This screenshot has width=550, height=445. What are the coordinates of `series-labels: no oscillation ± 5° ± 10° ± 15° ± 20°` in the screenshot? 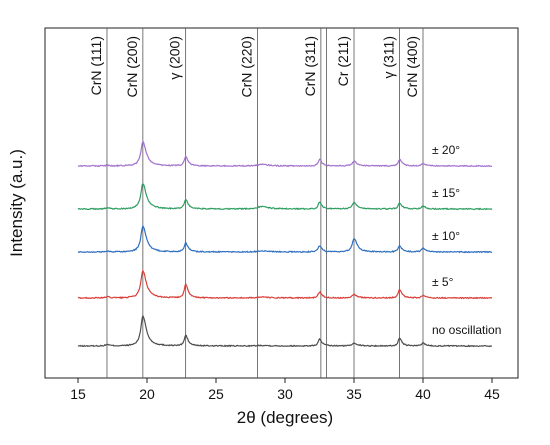 It's located at (466, 240).